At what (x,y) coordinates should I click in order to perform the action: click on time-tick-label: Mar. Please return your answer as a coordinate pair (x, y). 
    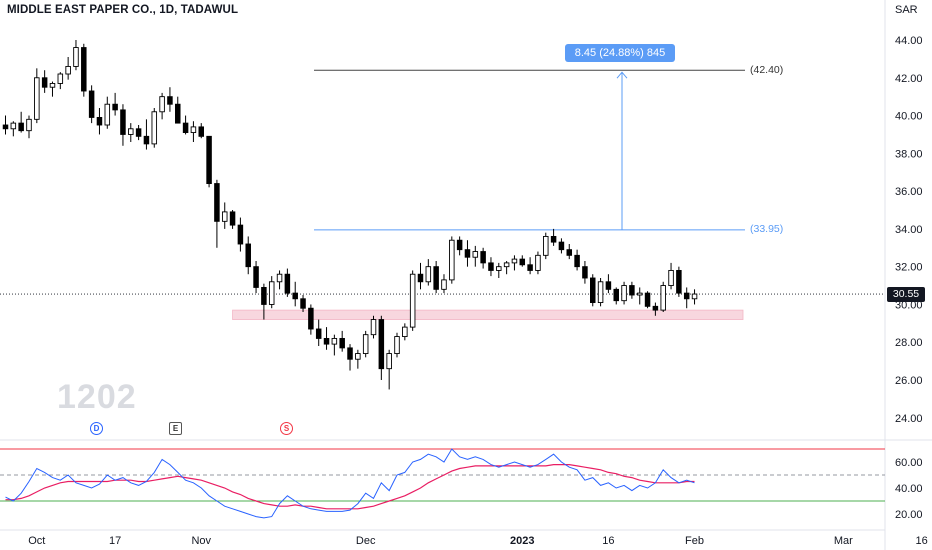
    Looking at the image, I should click on (843, 541).